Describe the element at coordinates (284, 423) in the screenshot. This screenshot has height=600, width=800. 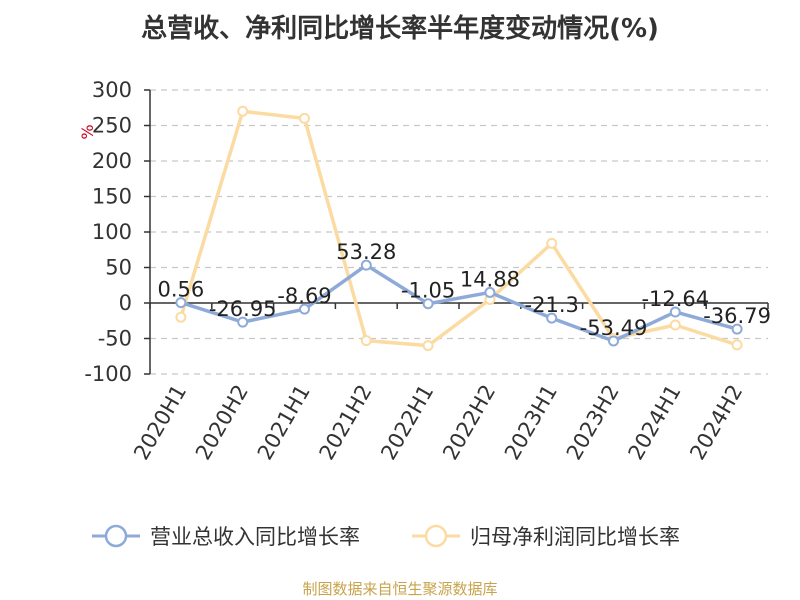
I see `x-tick-label: 2021H1` at that location.